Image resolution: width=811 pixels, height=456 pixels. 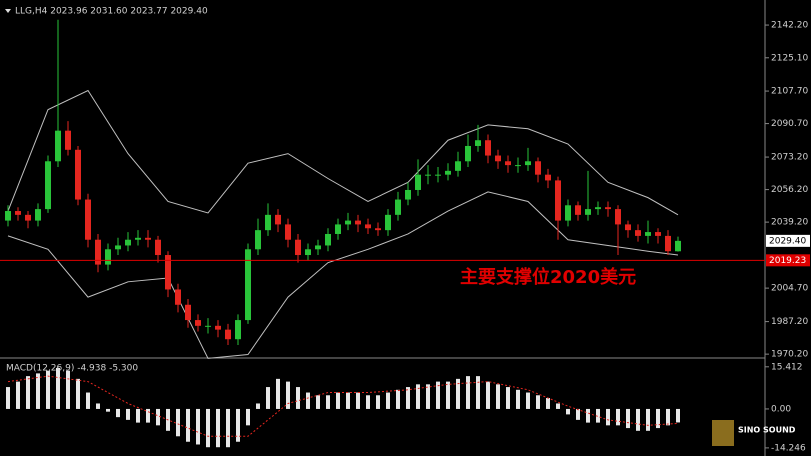 I want to click on y-tick-label: 2039.20, so click(x=789, y=223).